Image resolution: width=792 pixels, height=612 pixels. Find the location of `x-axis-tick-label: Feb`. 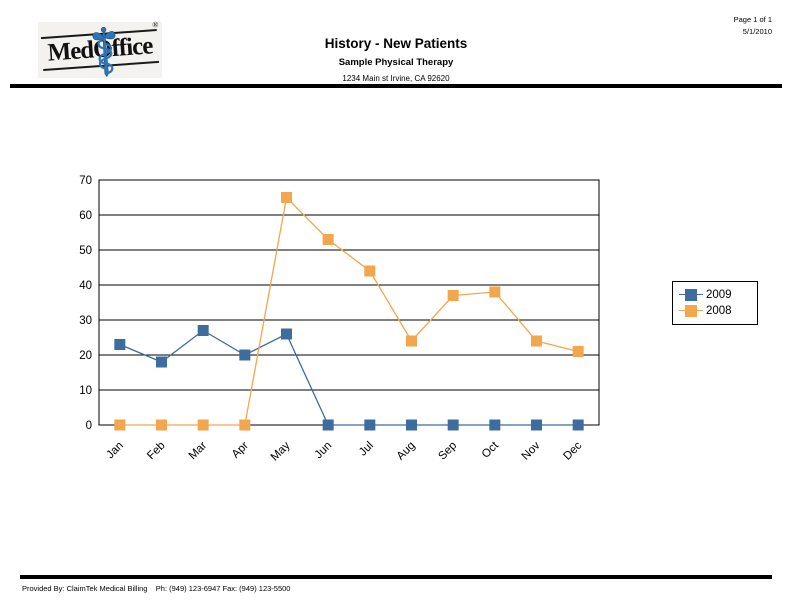

x-axis-tick-label: Feb is located at coordinates (156, 451).